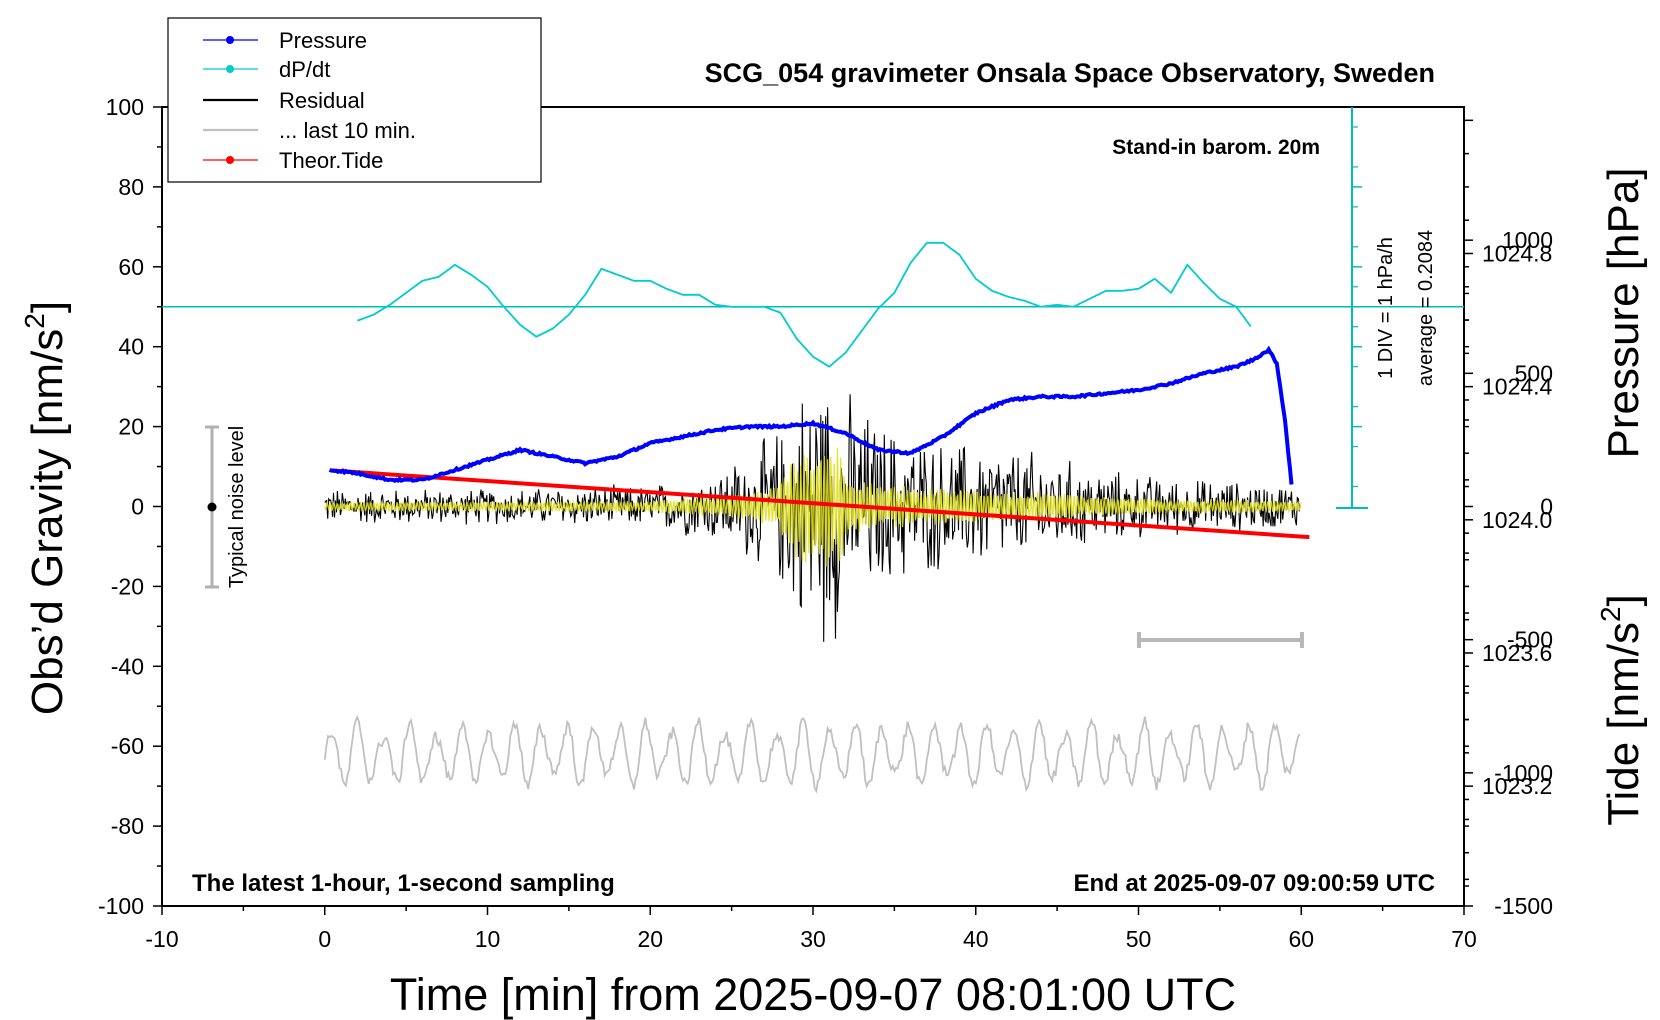  I want to click on noise-level-bar: Typical noise level, so click(226, 507).